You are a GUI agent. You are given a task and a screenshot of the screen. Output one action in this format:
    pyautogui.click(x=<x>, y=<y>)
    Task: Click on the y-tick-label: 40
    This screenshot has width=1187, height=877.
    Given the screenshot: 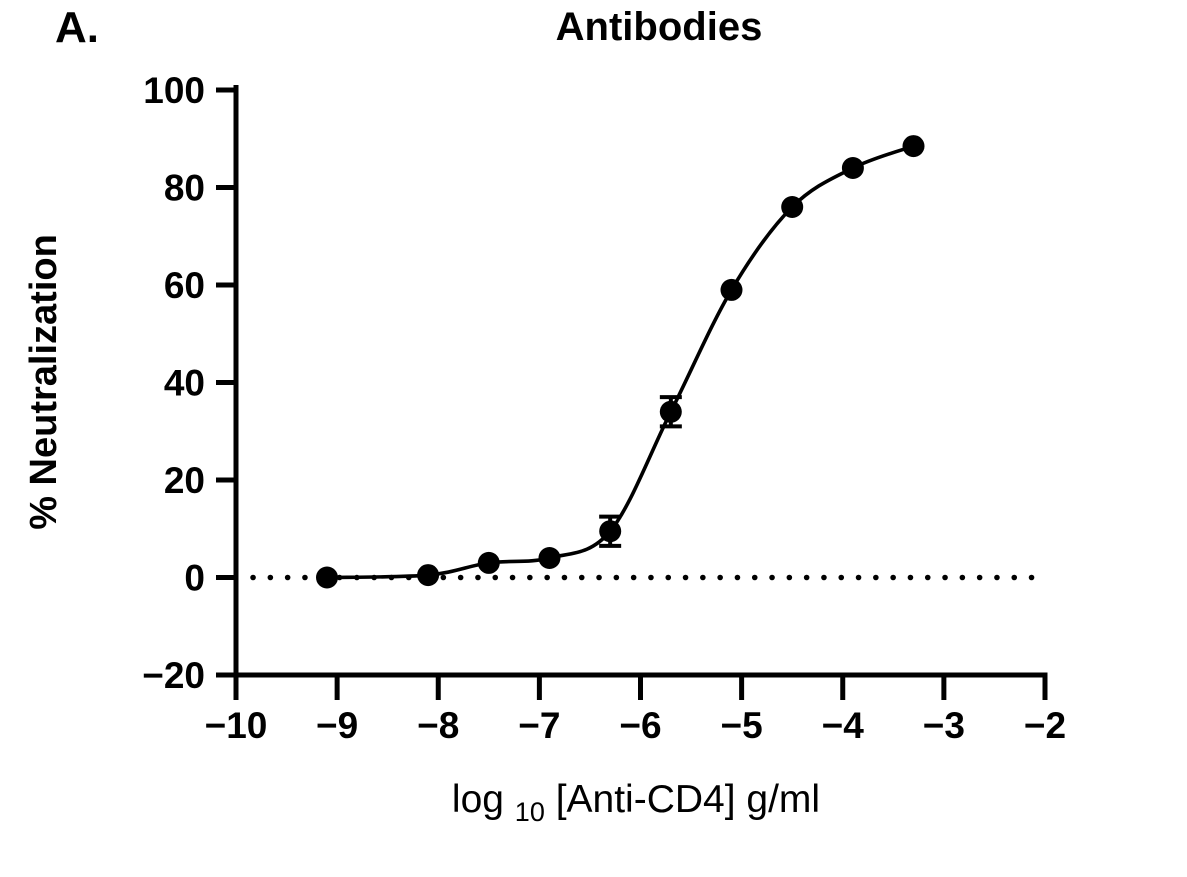 What is the action you would take?
    pyautogui.click(x=184, y=383)
    